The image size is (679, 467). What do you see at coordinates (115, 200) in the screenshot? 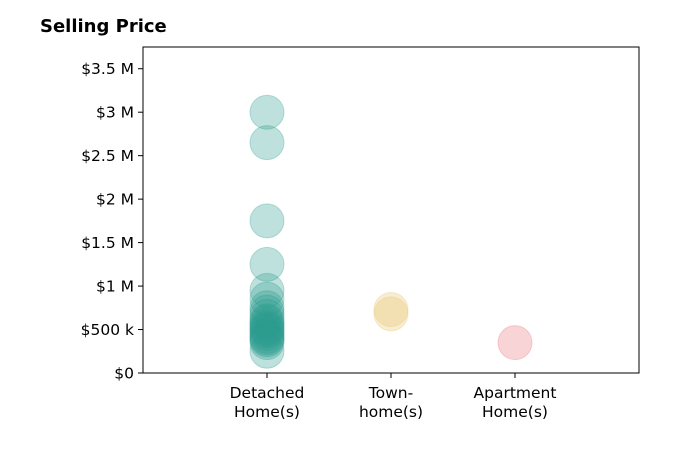
I see `y-tick-label: $2 M` at bounding box center [115, 200].